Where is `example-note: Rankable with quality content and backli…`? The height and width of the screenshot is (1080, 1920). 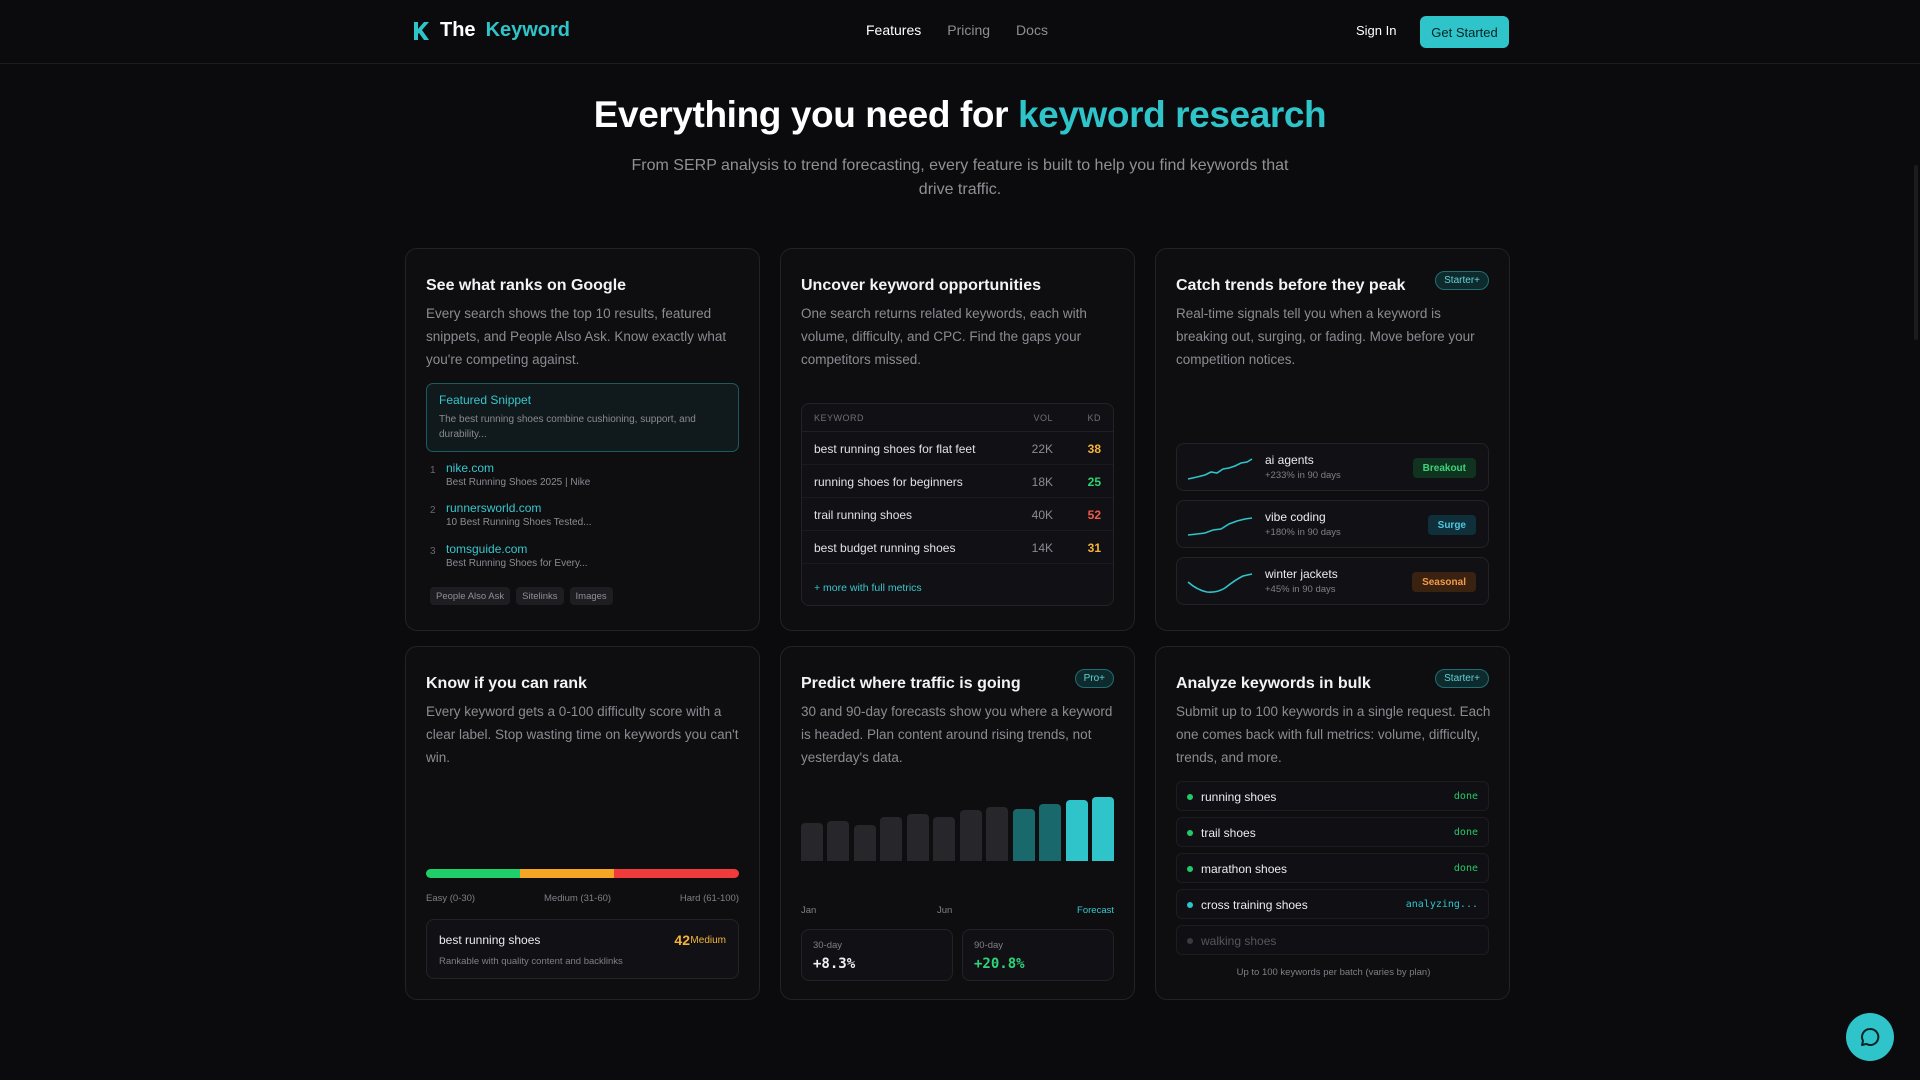
example-note: Rankable with quality content and backli… is located at coordinates (531, 961).